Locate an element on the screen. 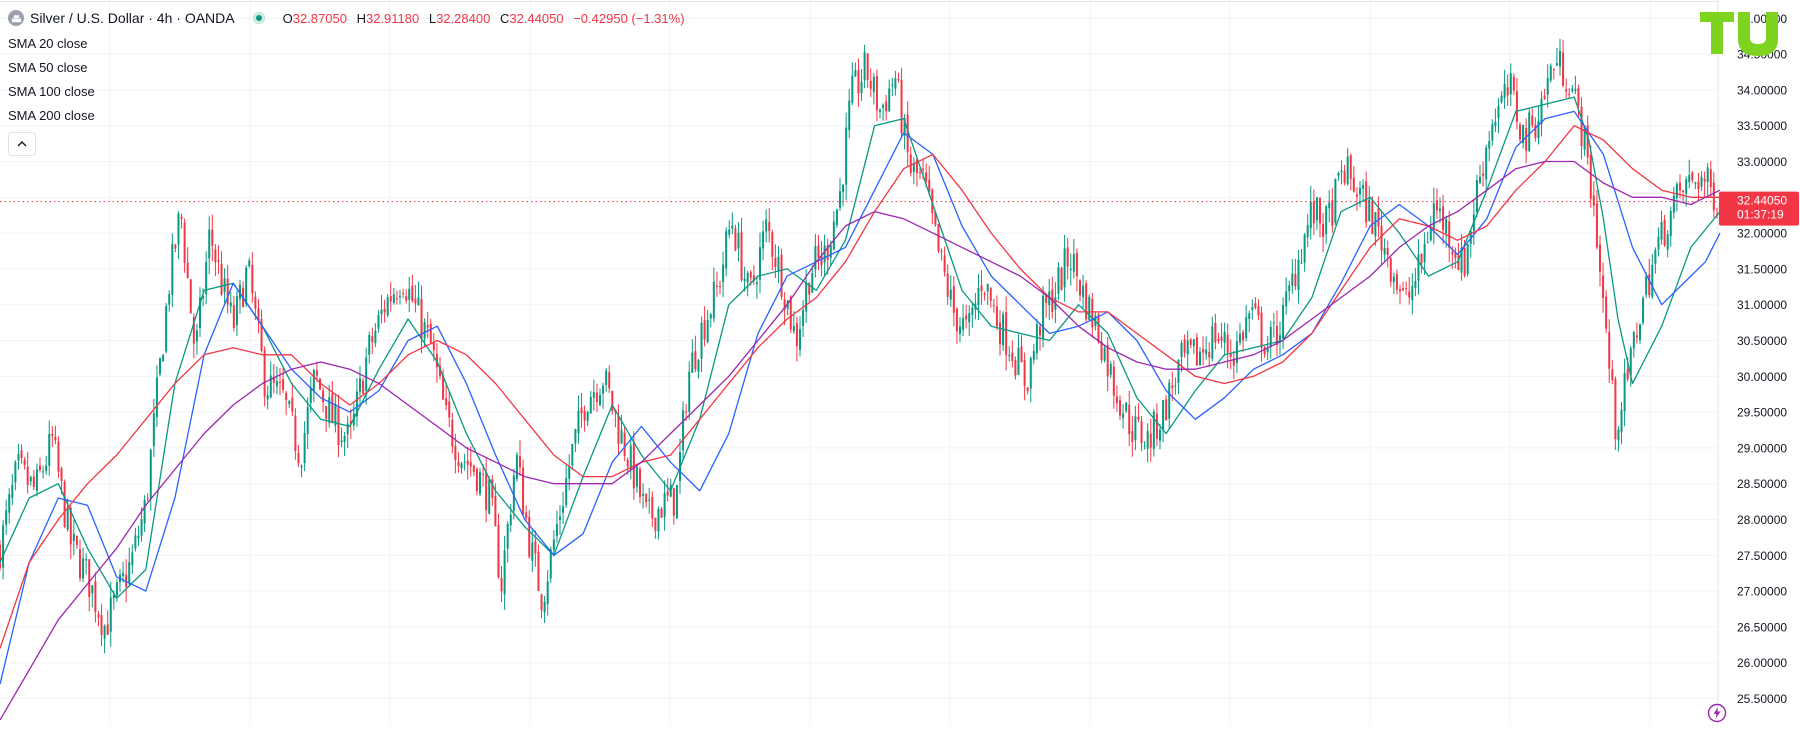 The width and height of the screenshot is (1800, 730). indicator-sma-20: SMA 20 close is located at coordinates (48, 43).